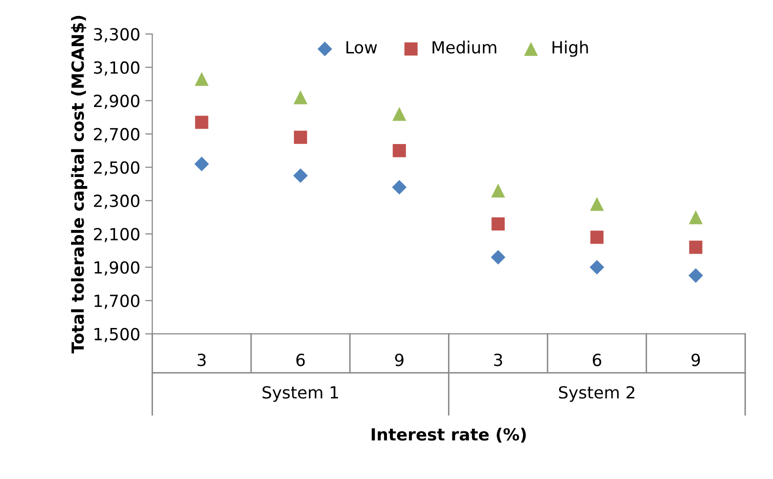  I want to click on y-axis-title: Total tolerable capital cost (MCAN$), so click(79, 185).